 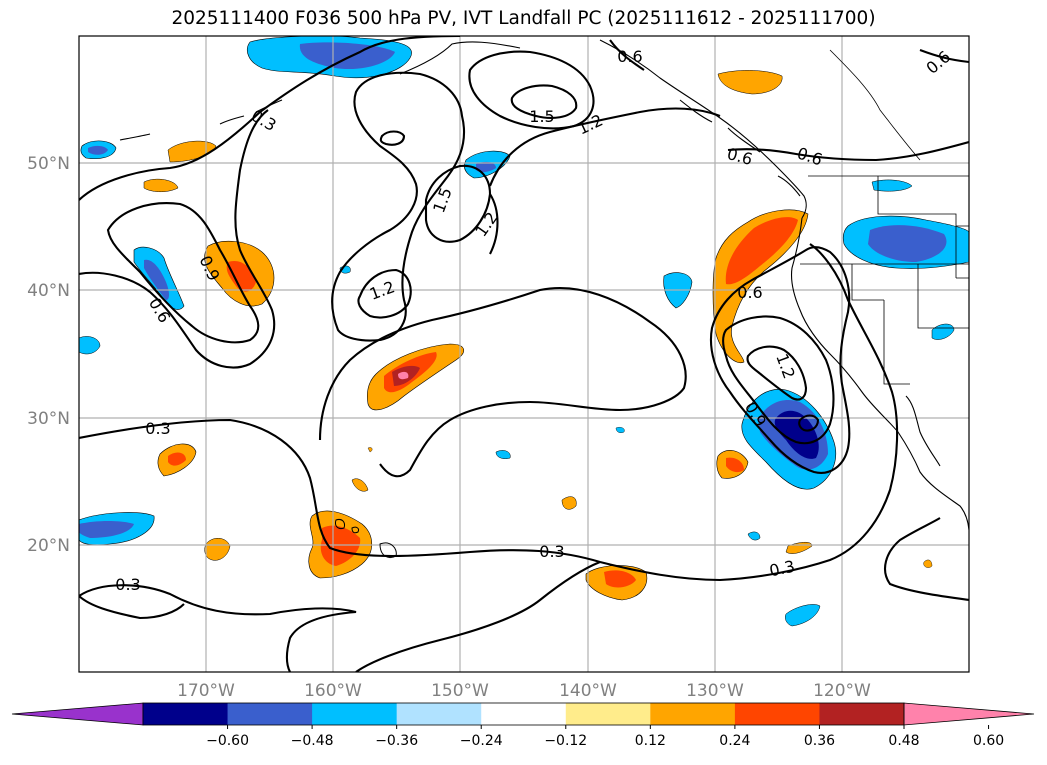 What do you see at coordinates (524, 691) in the screenshot?
I see `longitude-labels: 170°W 160°W 150°W 140°W 130°W 120°W` at bounding box center [524, 691].